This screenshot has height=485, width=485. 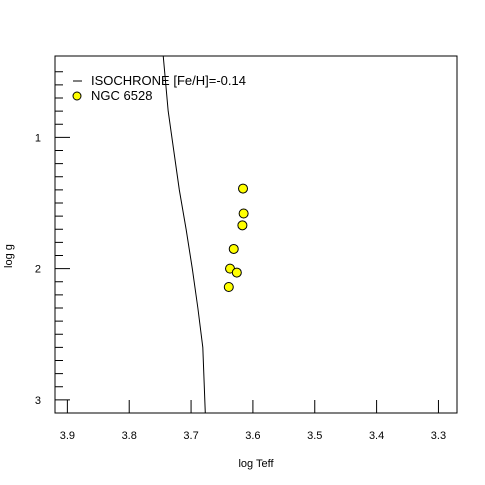 I want to click on x-tick-label: 3.4, so click(x=376, y=436).